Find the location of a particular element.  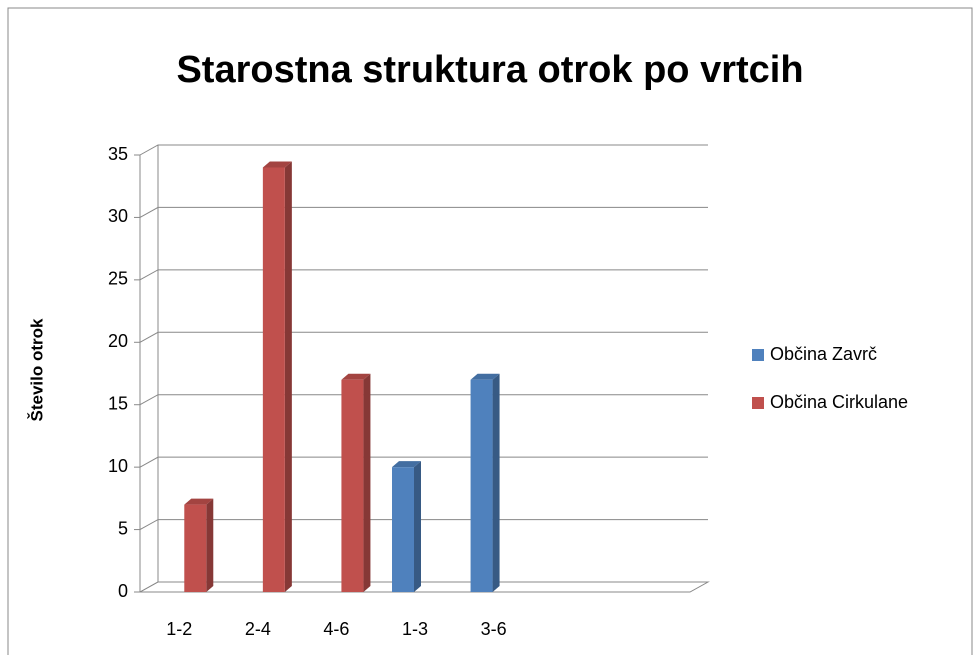

chart-title: Starostna struktura otrok po vrtcih is located at coordinates (489, 70).